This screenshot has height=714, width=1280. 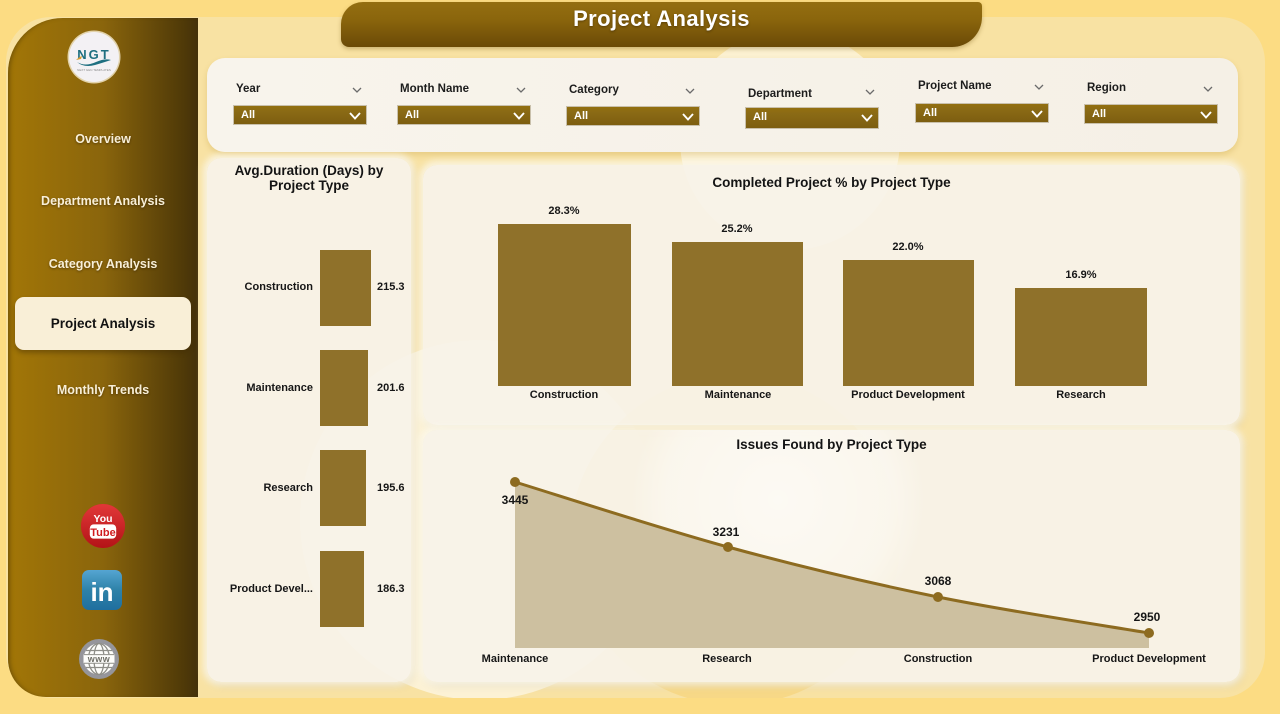 I want to click on svg-text: in, so click(x=101, y=592).